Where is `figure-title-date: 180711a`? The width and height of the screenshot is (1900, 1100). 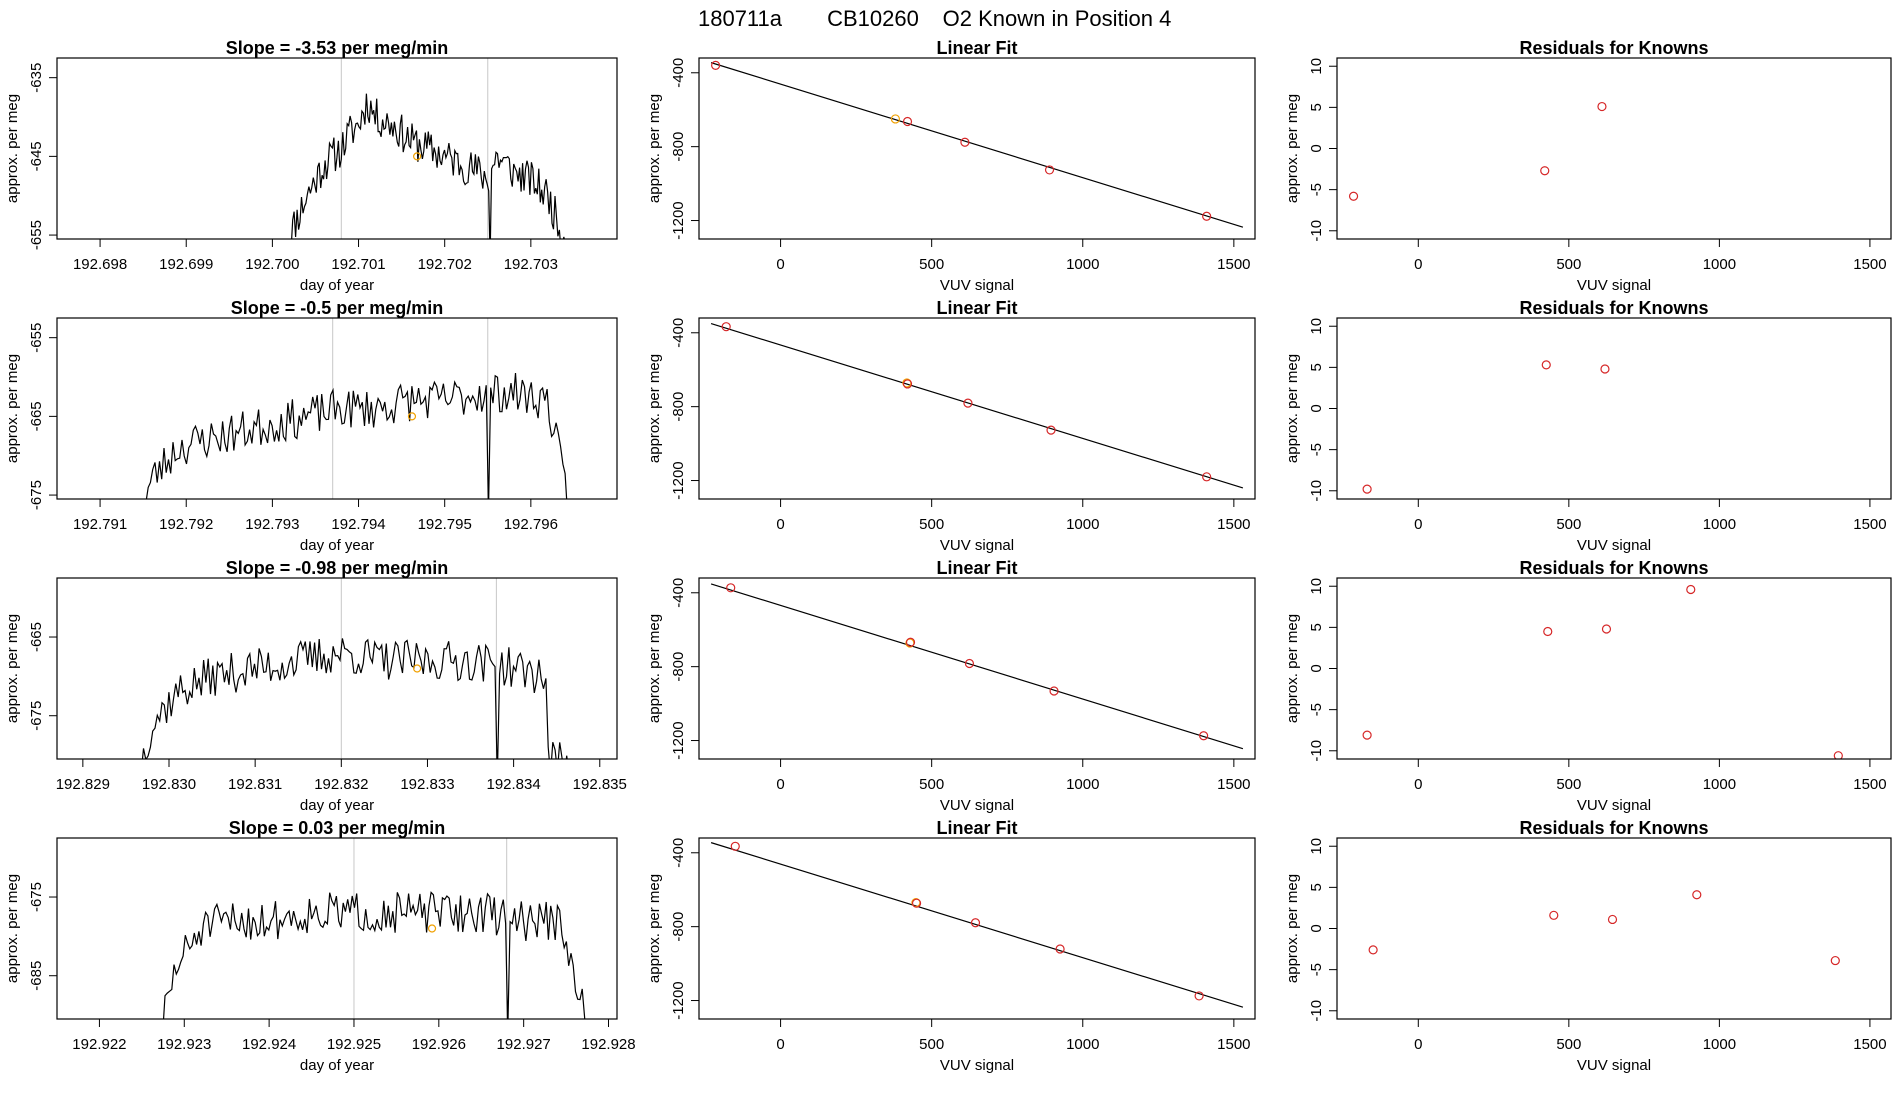 figure-title-date: 180711a is located at coordinates (740, 18).